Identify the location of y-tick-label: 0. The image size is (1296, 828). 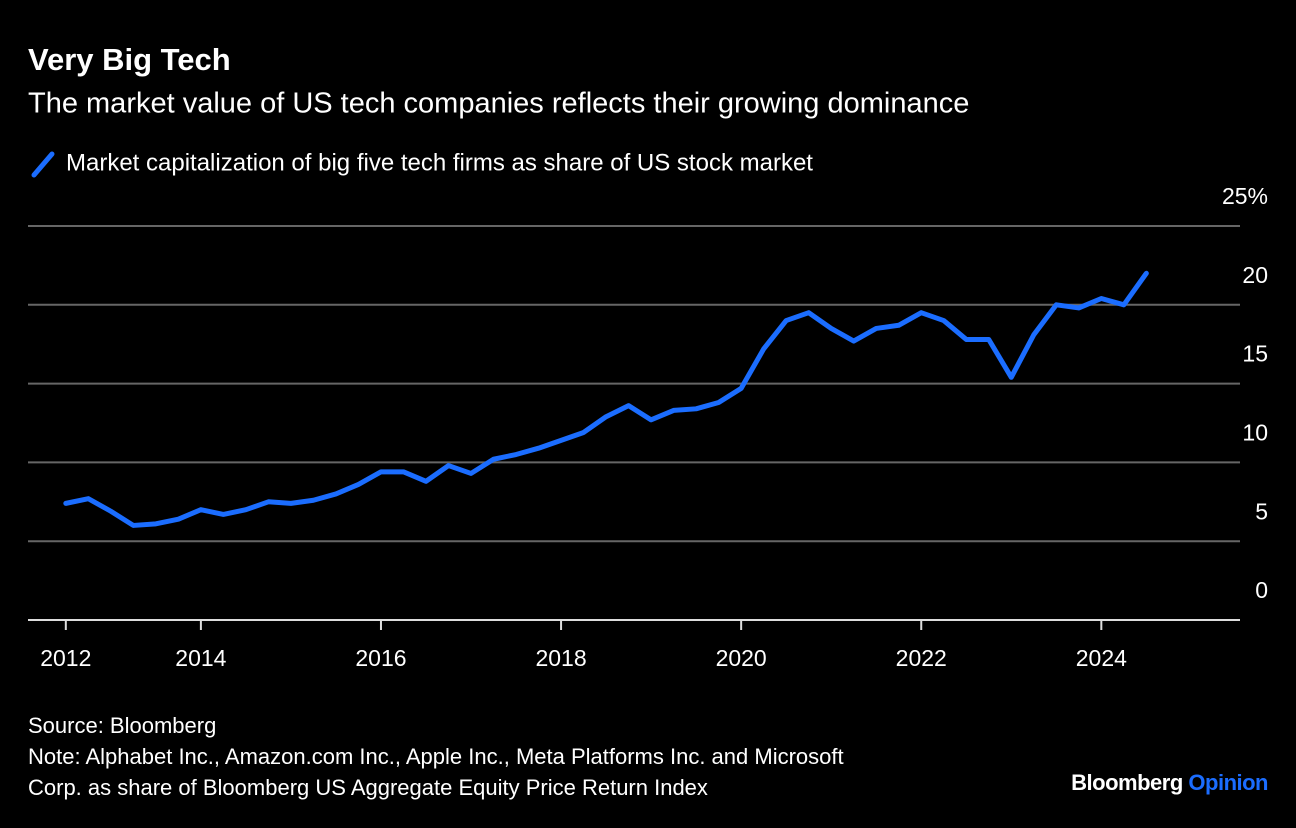
(1261, 590).